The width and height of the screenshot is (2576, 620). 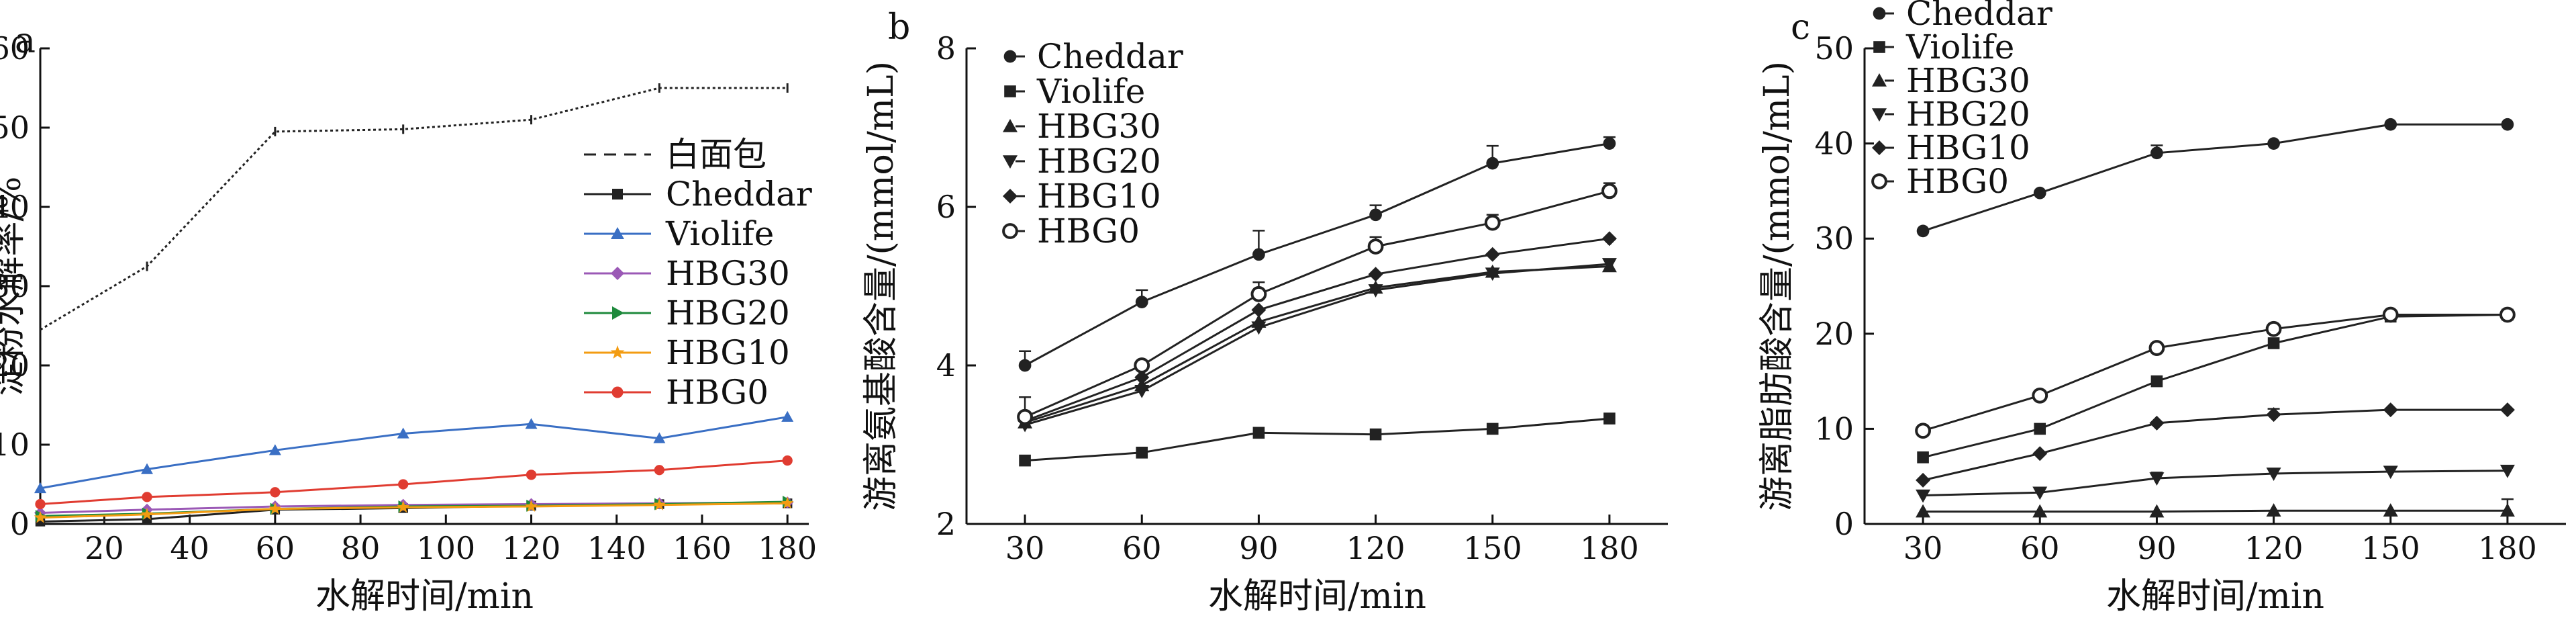 What do you see at coordinates (716, 154) in the screenshot?
I see `legend-label: 白面包` at bounding box center [716, 154].